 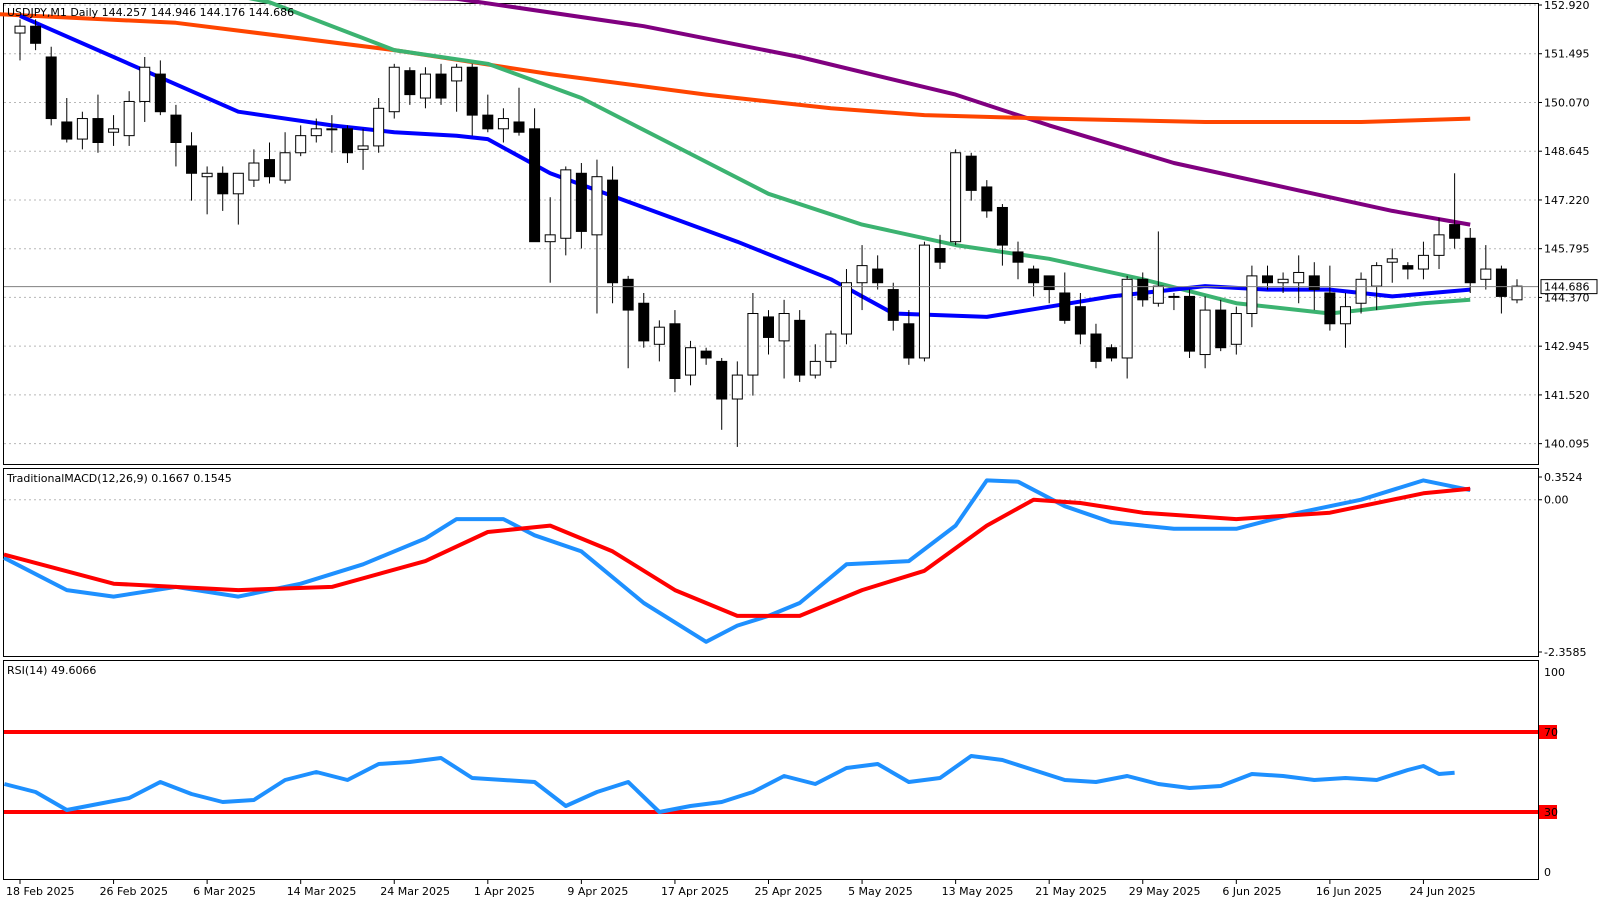 I want to click on date-tick-label: 24 Mar 2025, so click(x=415, y=891).